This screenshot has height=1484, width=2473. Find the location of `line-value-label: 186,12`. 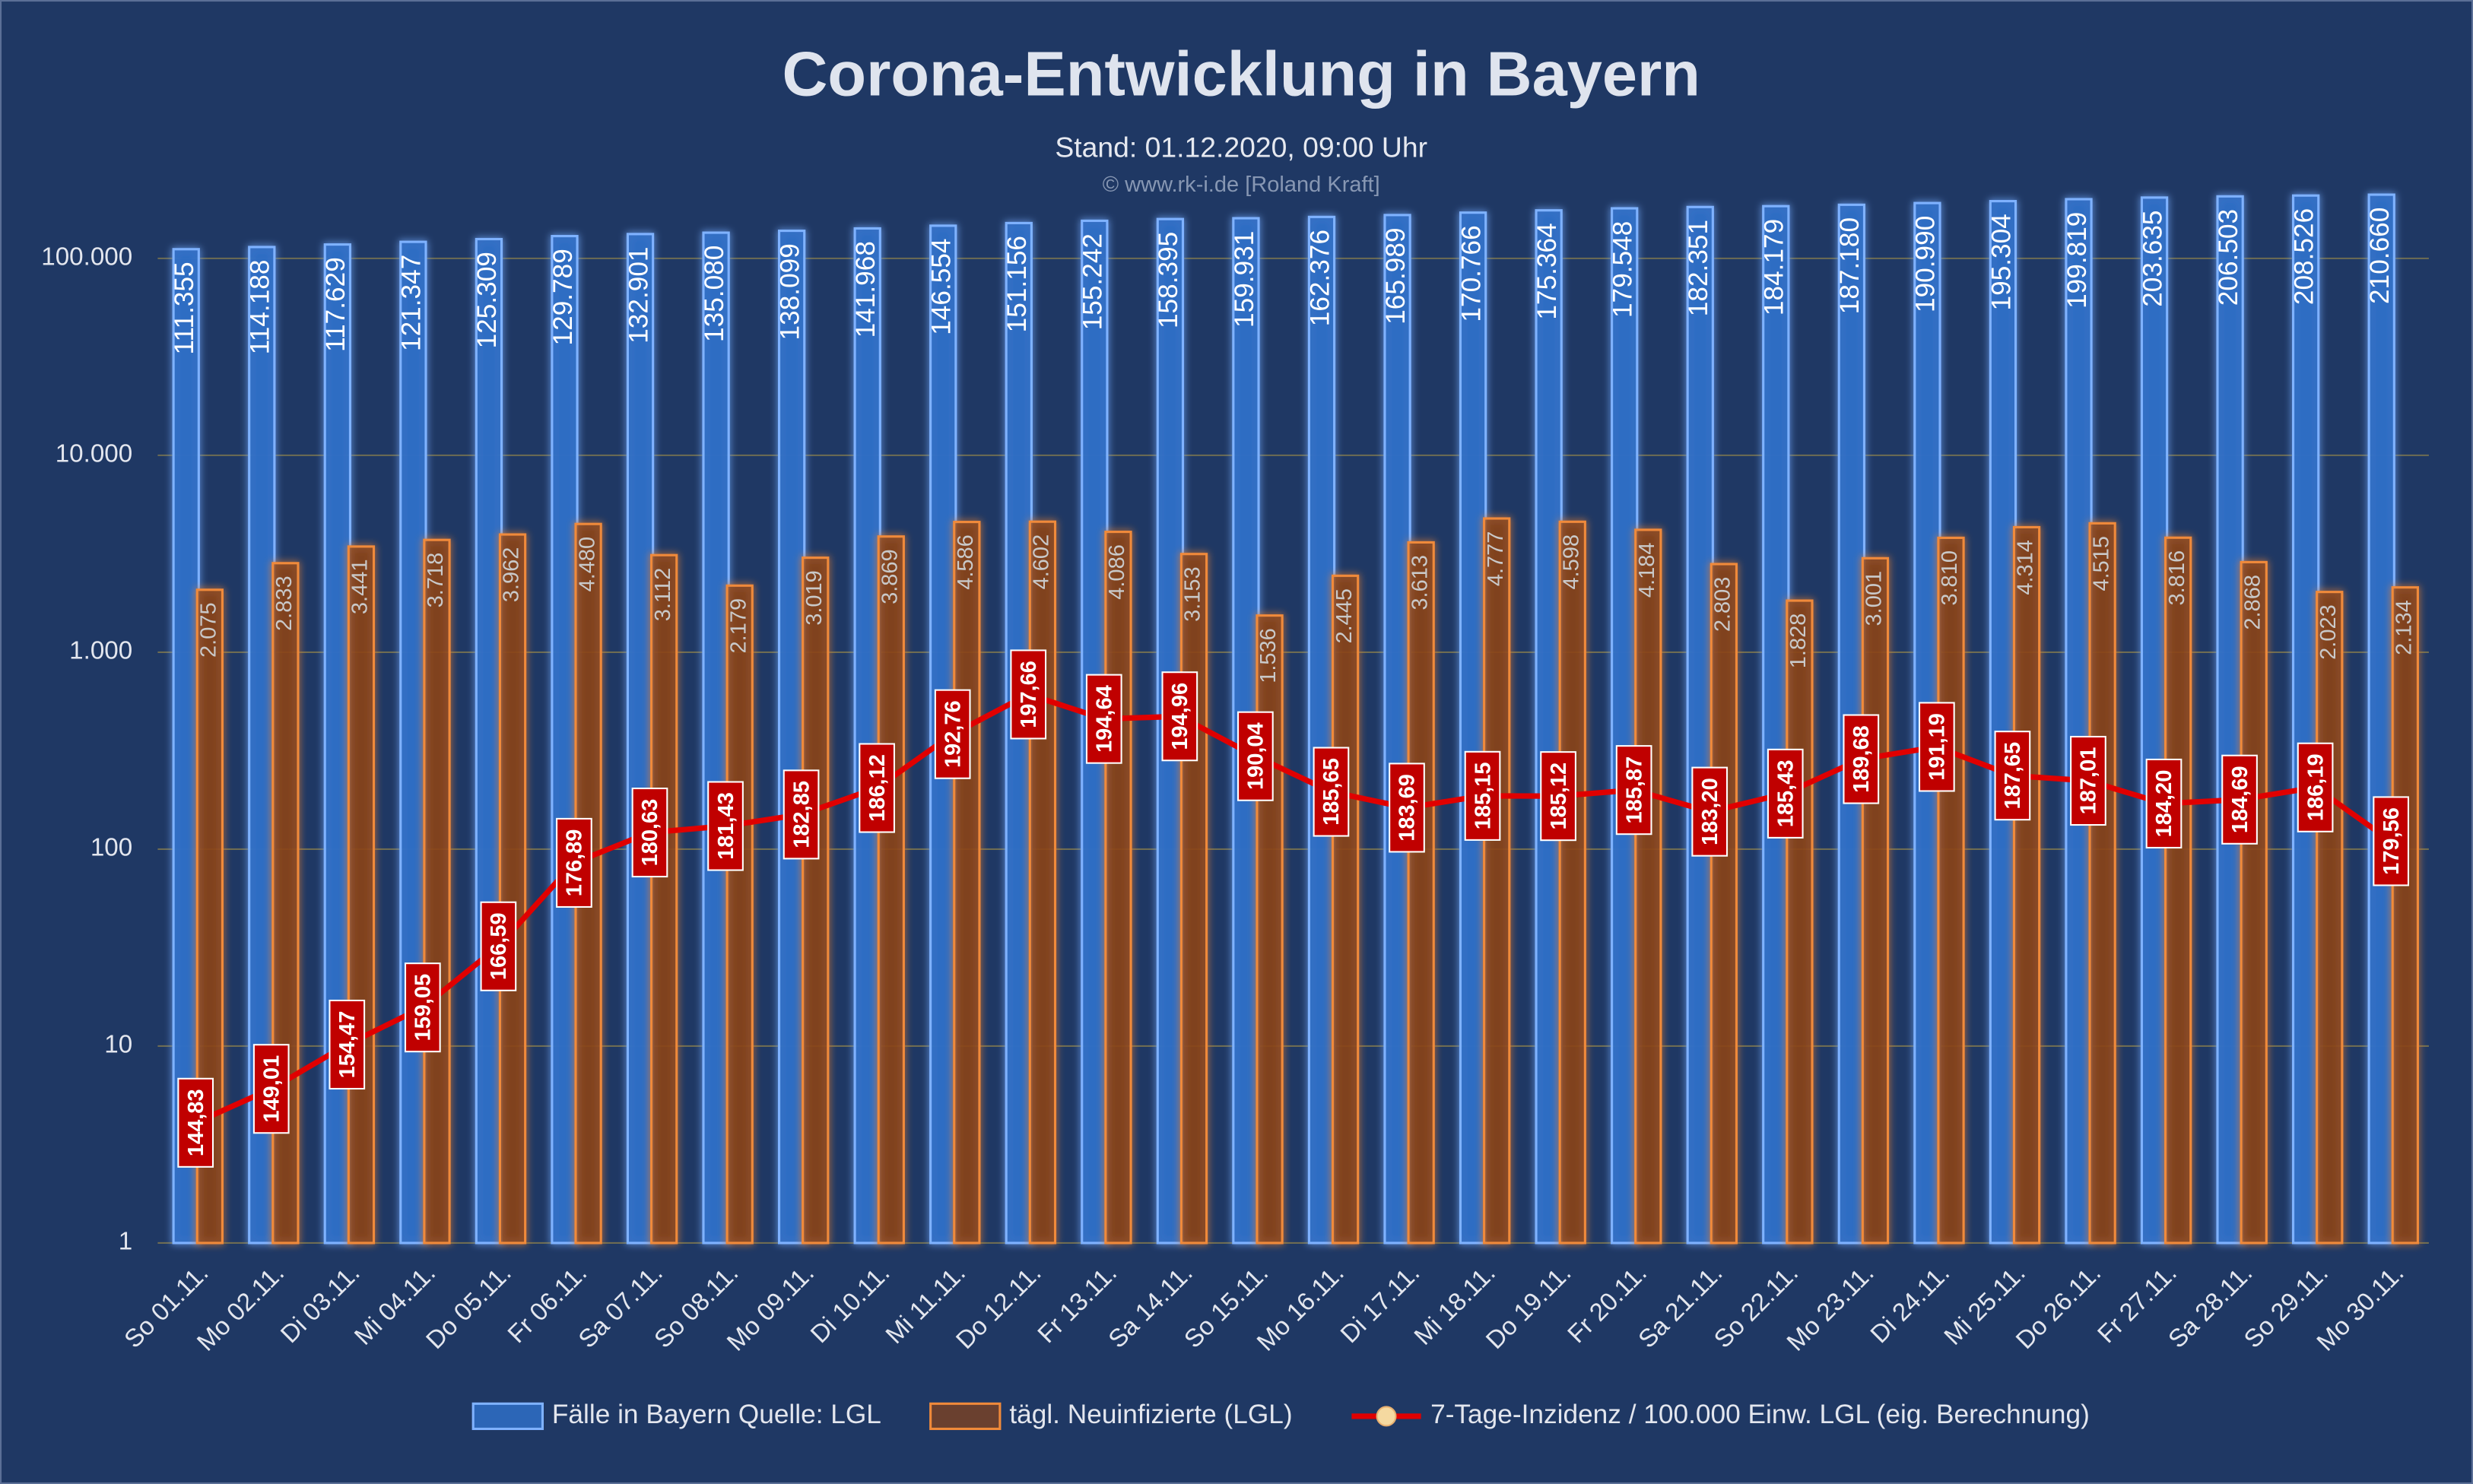

line-value-label: 186,12 is located at coordinates (877, 788).